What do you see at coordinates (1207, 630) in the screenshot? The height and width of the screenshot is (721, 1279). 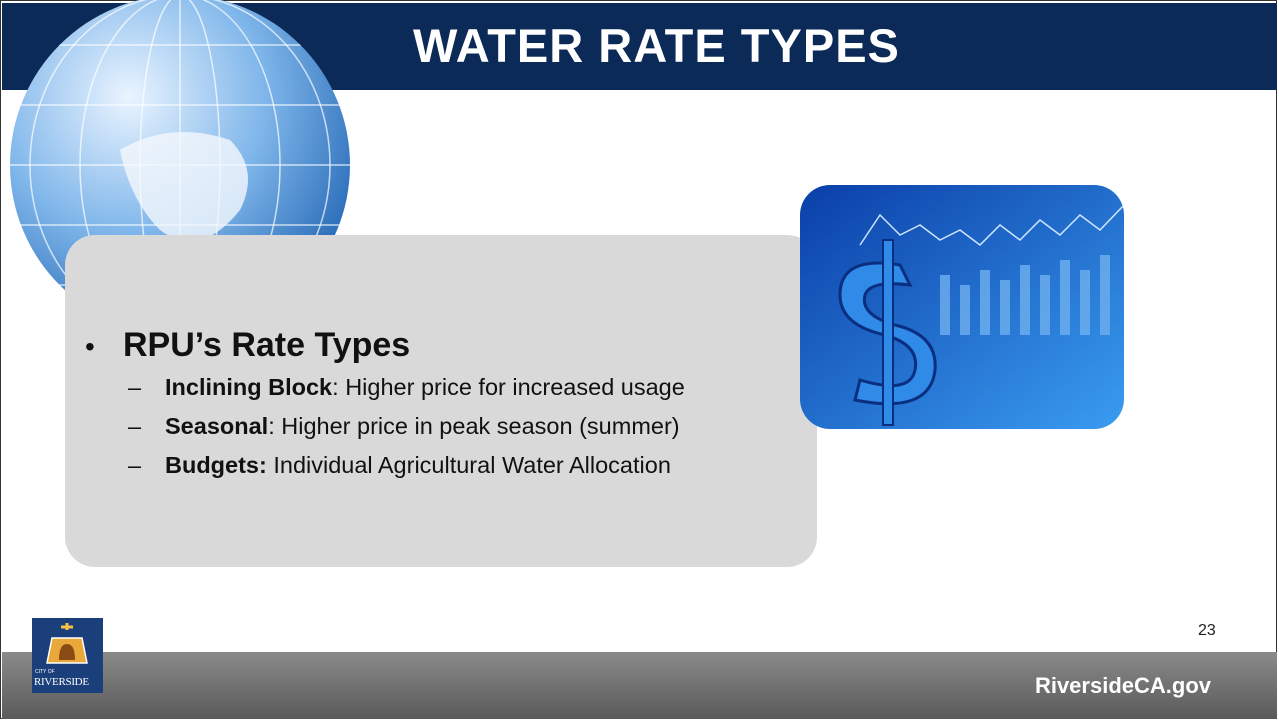 I see `page-number: 23` at bounding box center [1207, 630].